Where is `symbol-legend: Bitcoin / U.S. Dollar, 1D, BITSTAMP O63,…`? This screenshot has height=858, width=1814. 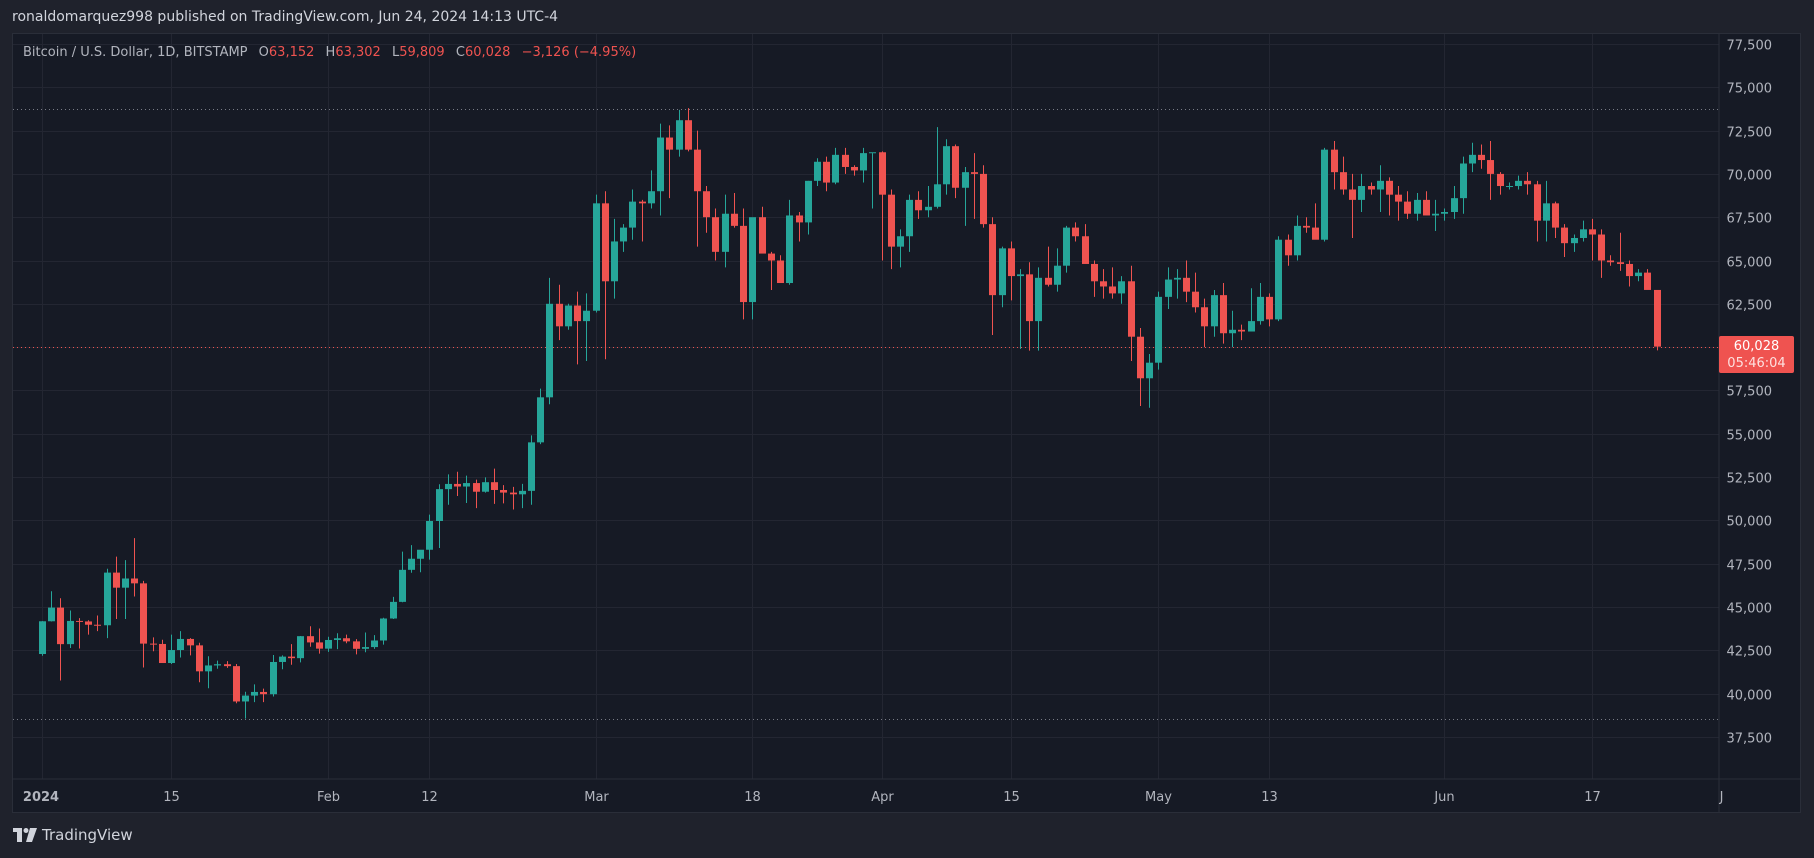
symbol-legend: Bitcoin / U.S. Dollar, 1D, BITSTAMP O63,… is located at coordinates (330, 52).